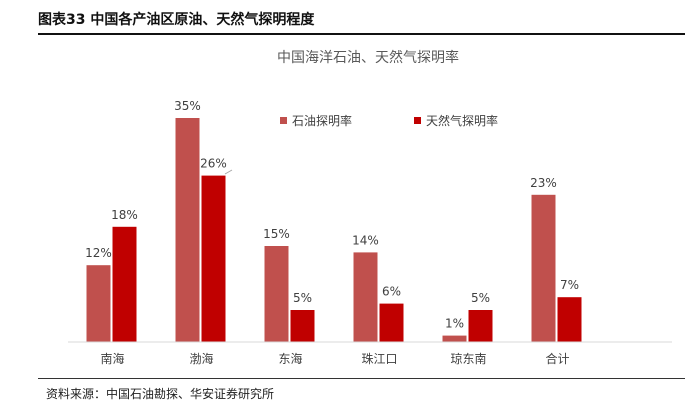 The image size is (700, 407). What do you see at coordinates (543, 183) in the screenshot?
I see `data-label-oil-5: 23%` at bounding box center [543, 183].